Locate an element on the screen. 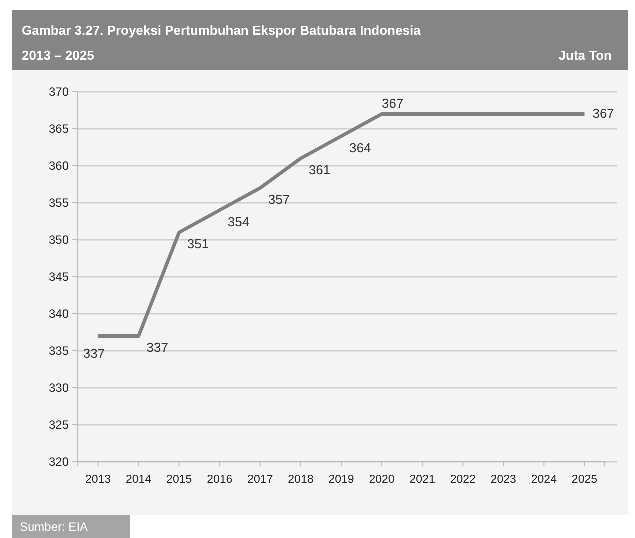 This screenshot has width=635, height=538. y-tick-label: 365 is located at coordinates (59, 129).